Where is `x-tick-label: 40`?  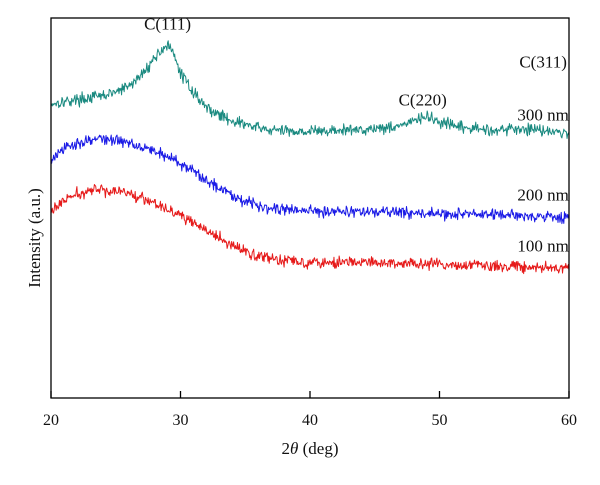 x-tick-label: 40 is located at coordinates (310, 420).